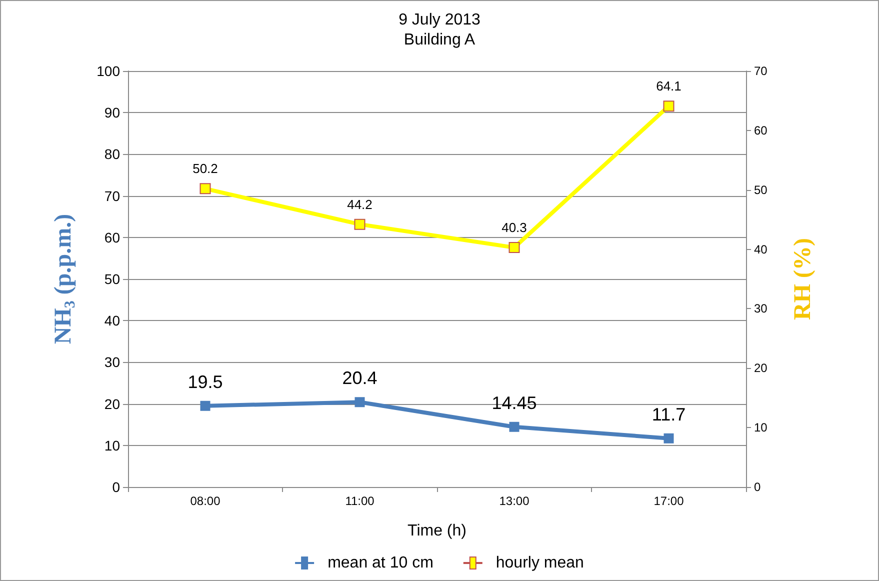  Describe the element at coordinates (360, 501) in the screenshot. I see `x-tick-label: 11:00` at that location.